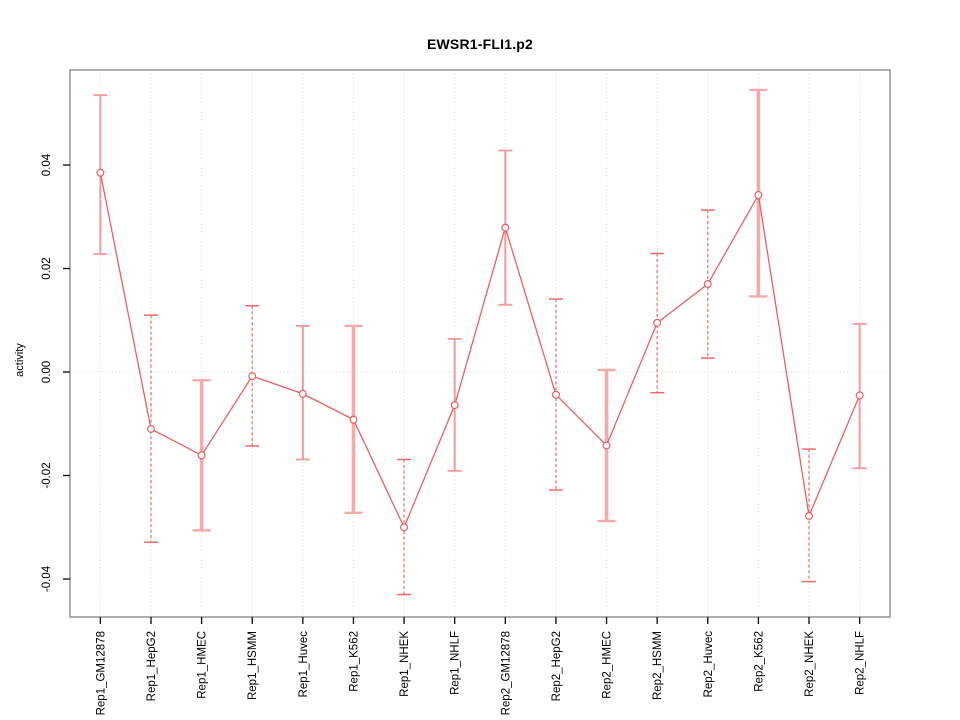  What do you see at coordinates (47, 164) in the screenshot?
I see `y-axis-tick-label: 0.04` at bounding box center [47, 164].